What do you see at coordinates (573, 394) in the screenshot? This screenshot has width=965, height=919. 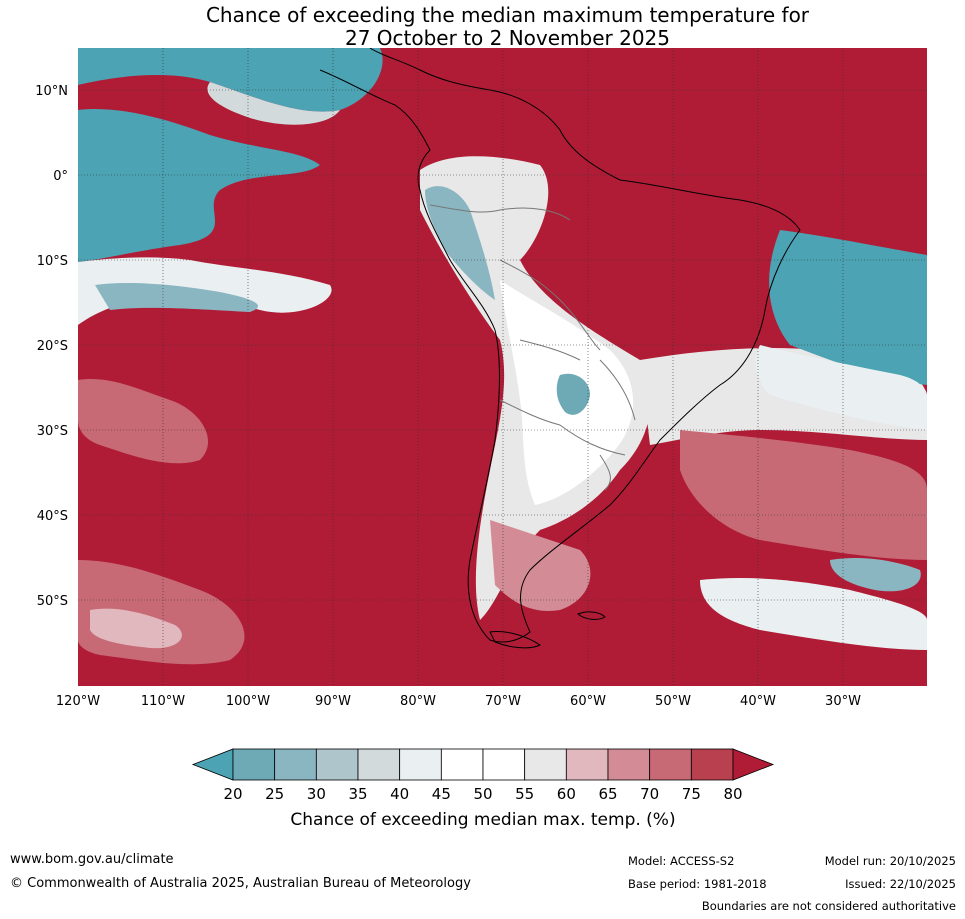 I see `region-chaco-teal` at bounding box center [573, 394].